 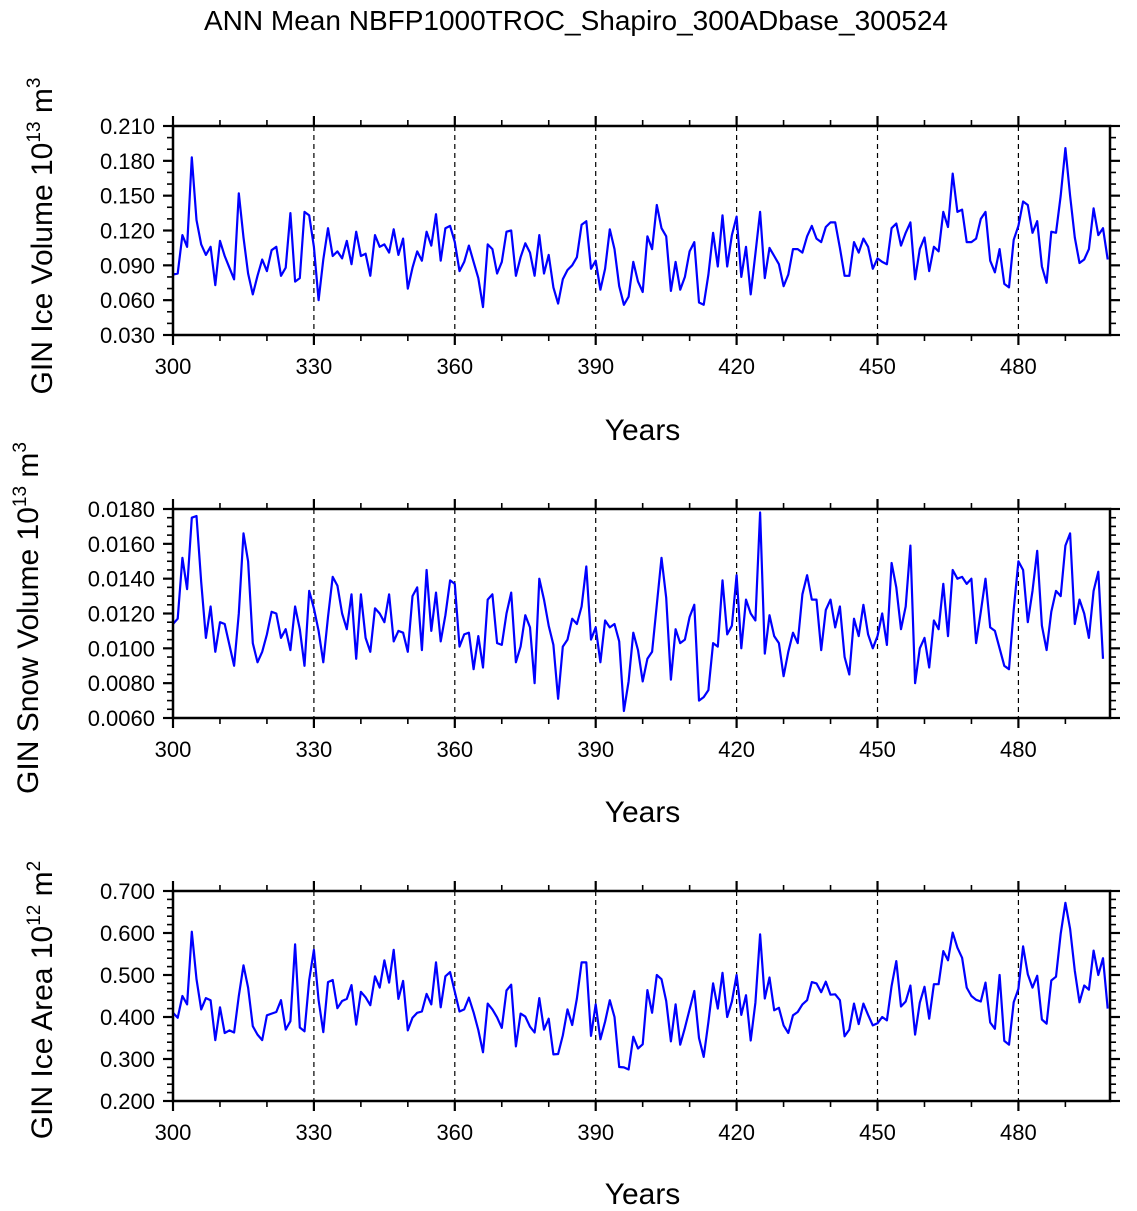 What do you see at coordinates (121, 579) in the screenshot?
I see `y-tick-label: 0.0140` at bounding box center [121, 579].